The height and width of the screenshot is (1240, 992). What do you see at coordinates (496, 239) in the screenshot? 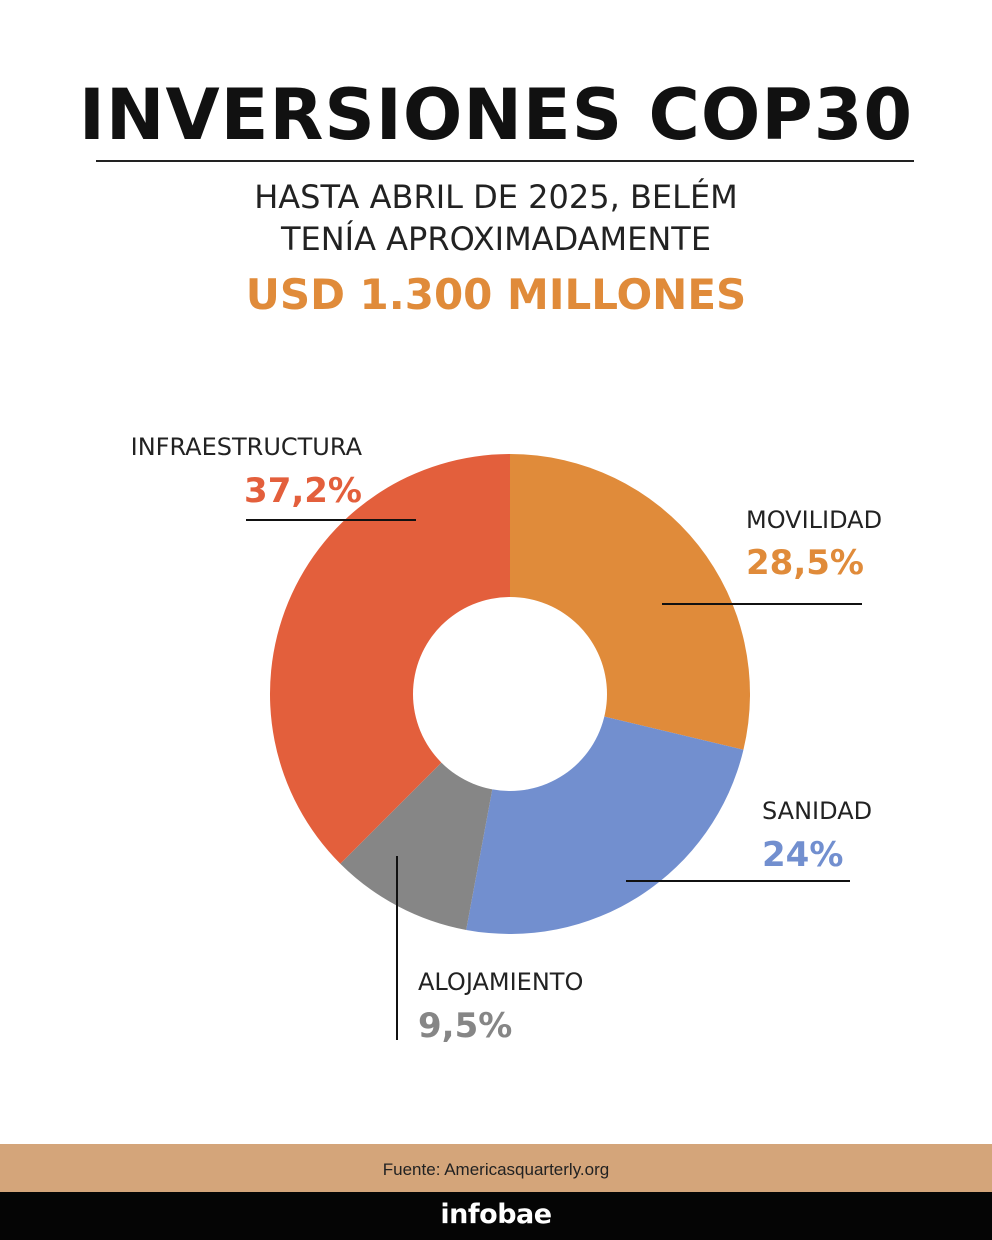
I see `subtitle-line-2: TENÍA APROXIMADAMENTE` at bounding box center [496, 239].